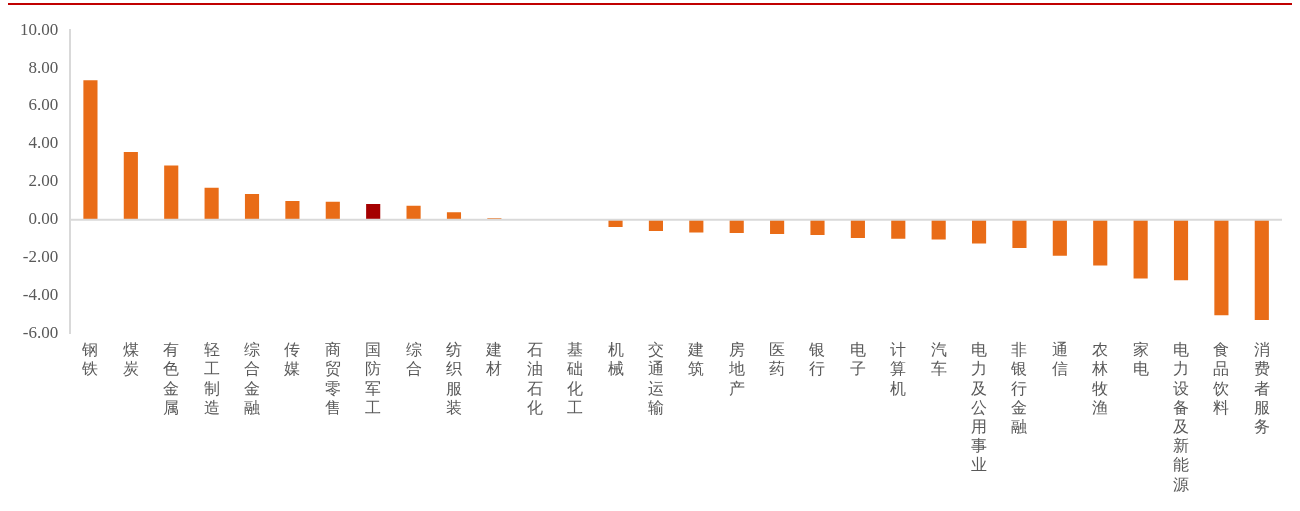 The image size is (1300, 511). Describe the element at coordinates (534, 378) in the screenshot. I see `x-tick-label: 石油石化` at that location.